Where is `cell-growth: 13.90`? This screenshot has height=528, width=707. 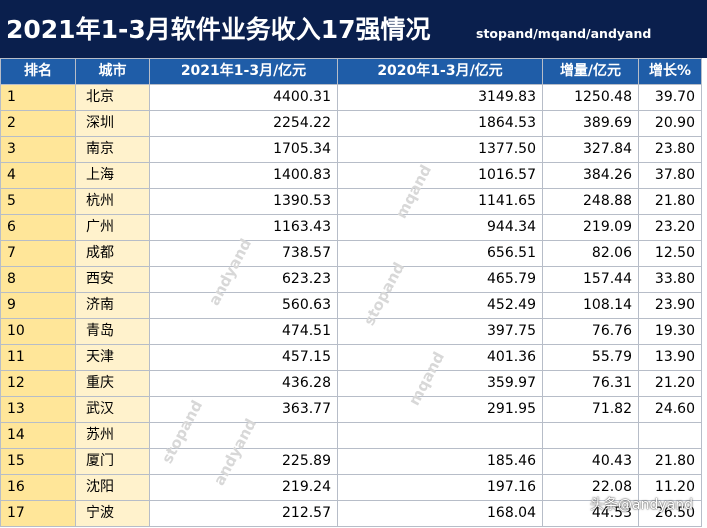
cell-growth: 13.90 is located at coordinates (670, 357).